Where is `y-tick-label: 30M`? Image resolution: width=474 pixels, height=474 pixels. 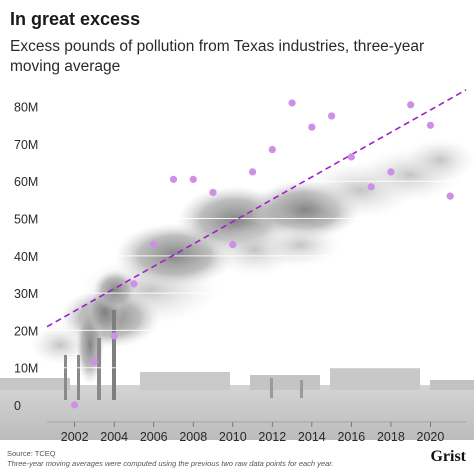
y-tick-label: 30M is located at coordinates (26, 294).